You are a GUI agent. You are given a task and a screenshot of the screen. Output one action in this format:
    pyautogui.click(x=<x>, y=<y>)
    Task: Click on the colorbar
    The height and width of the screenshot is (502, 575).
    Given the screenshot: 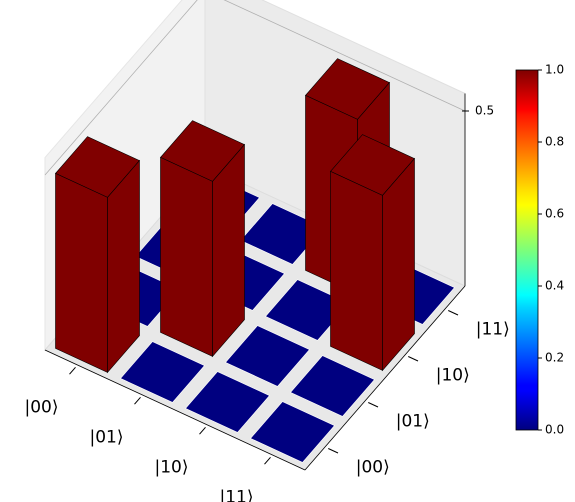 What is the action you would take?
    pyautogui.click(x=527, y=250)
    